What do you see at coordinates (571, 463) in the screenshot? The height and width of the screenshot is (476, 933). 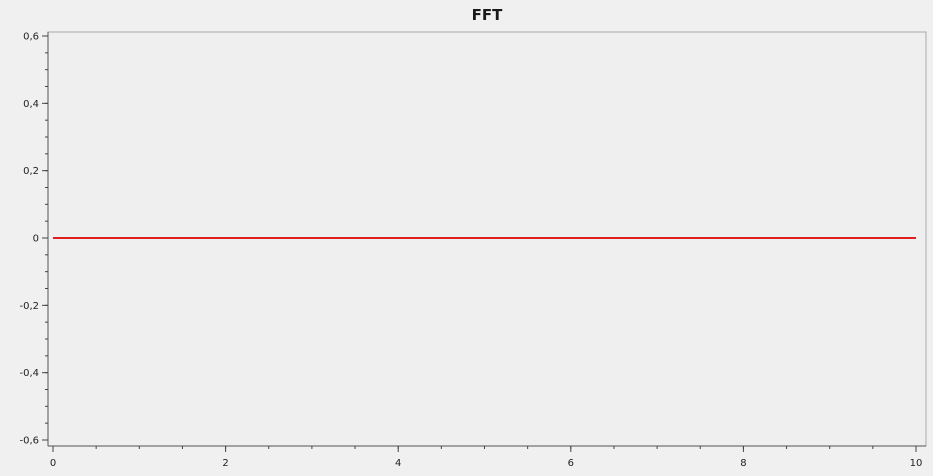 I see `x-tick-label: 6` at bounding box center [571, 463].